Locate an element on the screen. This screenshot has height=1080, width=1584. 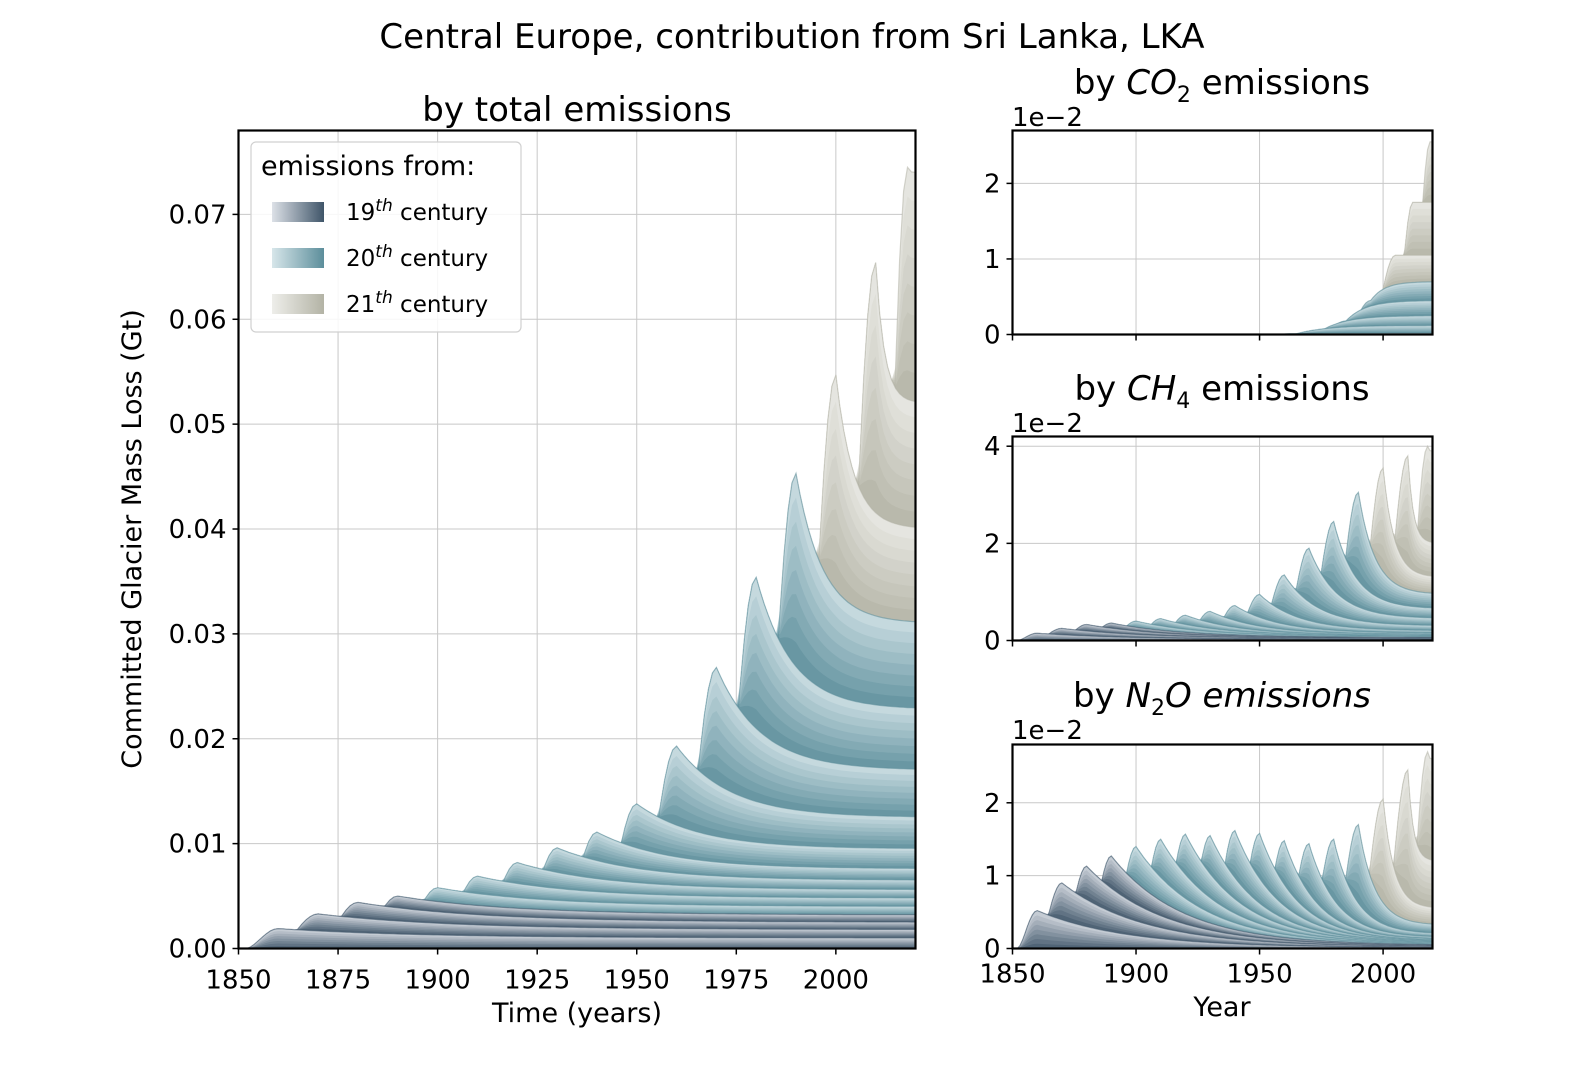
legend-entry-label: 19th century is located at coordinates (417, 211).